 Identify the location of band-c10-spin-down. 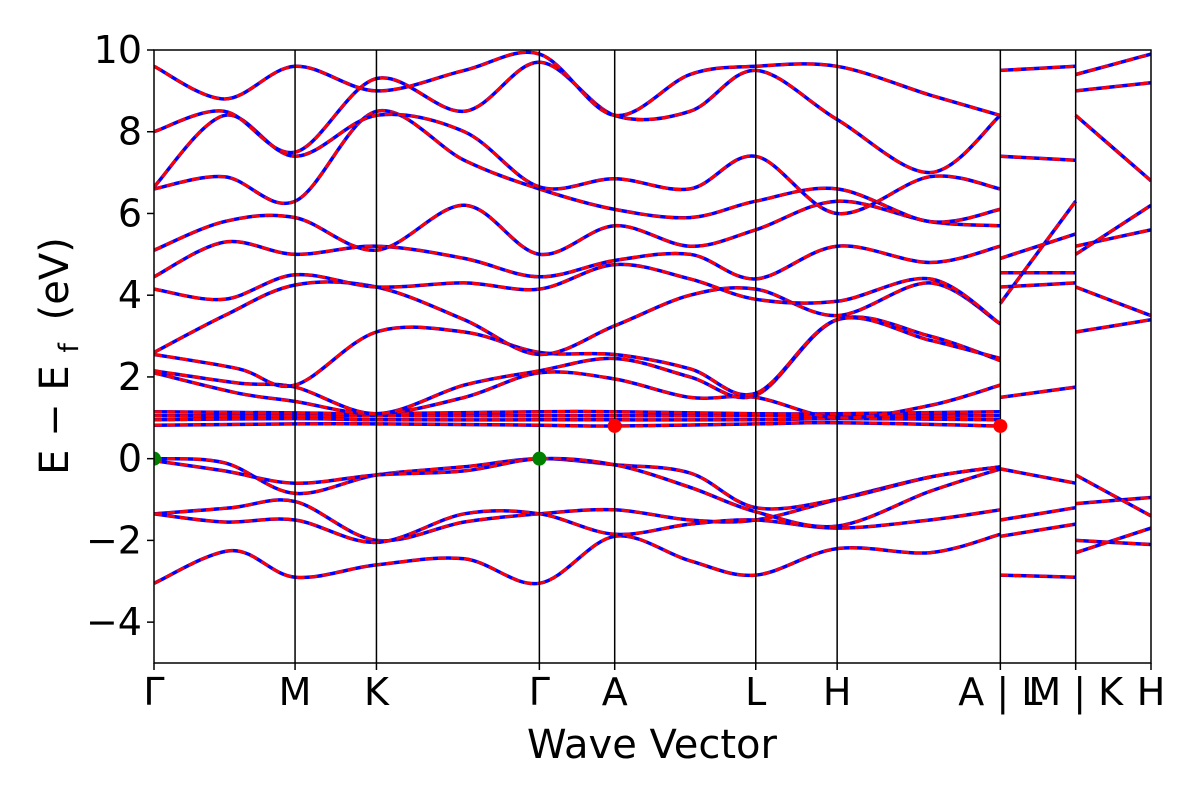
(578, 117).